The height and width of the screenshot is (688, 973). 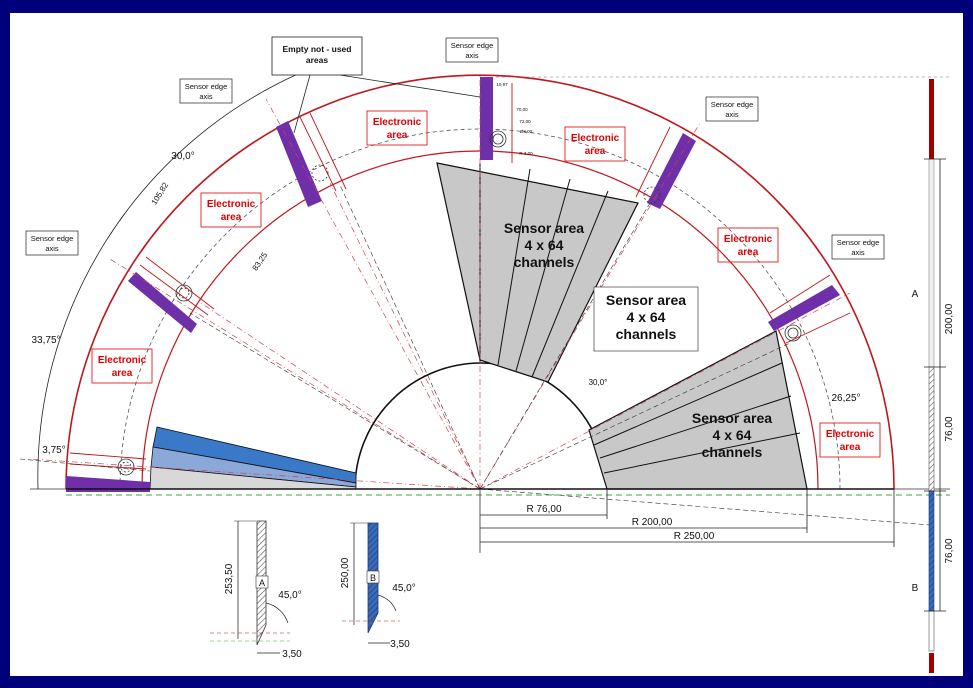 What do you see at coordinates (595, 151) in the screenshot?
I see `electronic-label-3b: area` at bounding box center [595, 151].